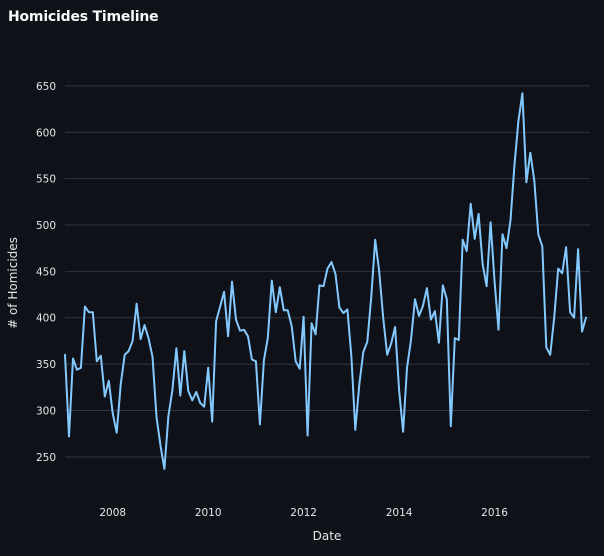 Image resolution: width=604 pixels, height=556 pixels. I want to click on x-axis-ticks: 2008 2010 2012 2014 2016, so click(303, 513).